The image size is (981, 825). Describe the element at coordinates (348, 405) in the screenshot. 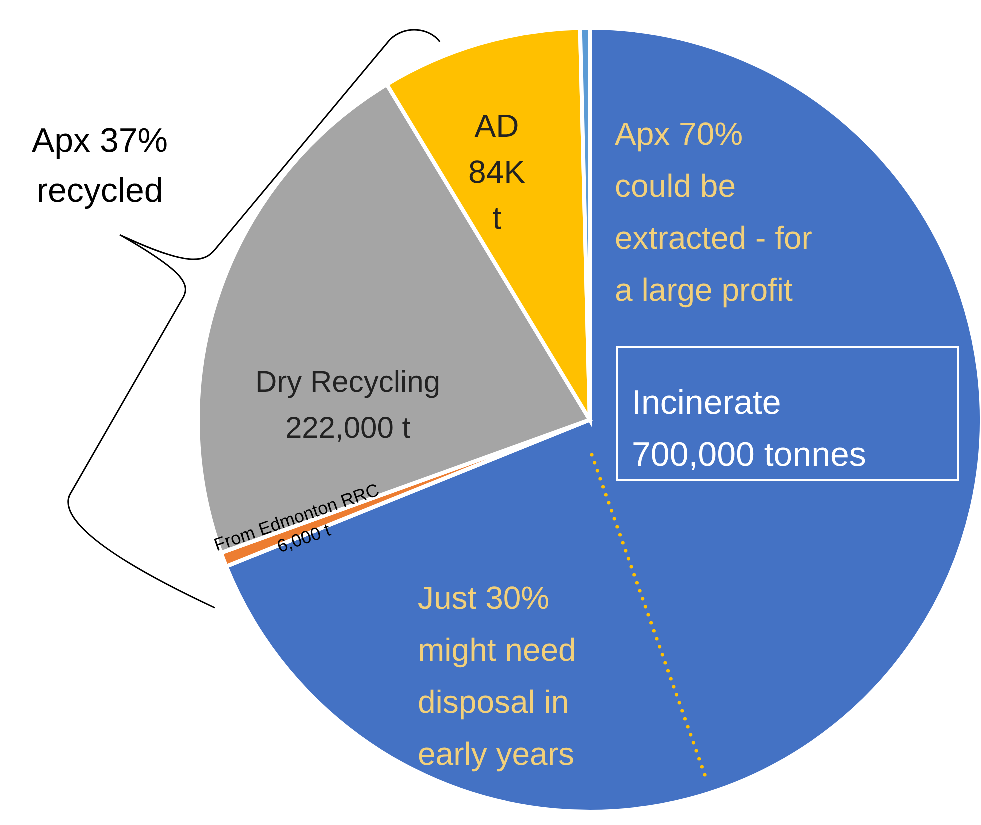

I see `slice-label: Dry Recycling 222,000 t` at that location.